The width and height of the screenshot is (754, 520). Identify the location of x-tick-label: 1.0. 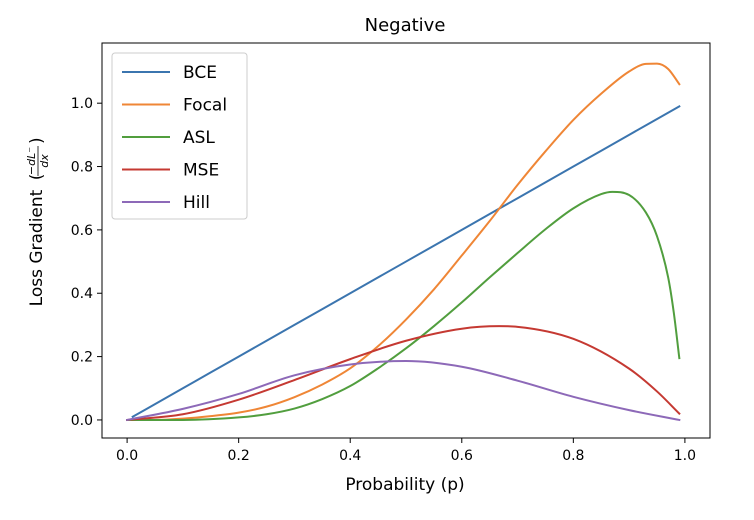
(685, 456).